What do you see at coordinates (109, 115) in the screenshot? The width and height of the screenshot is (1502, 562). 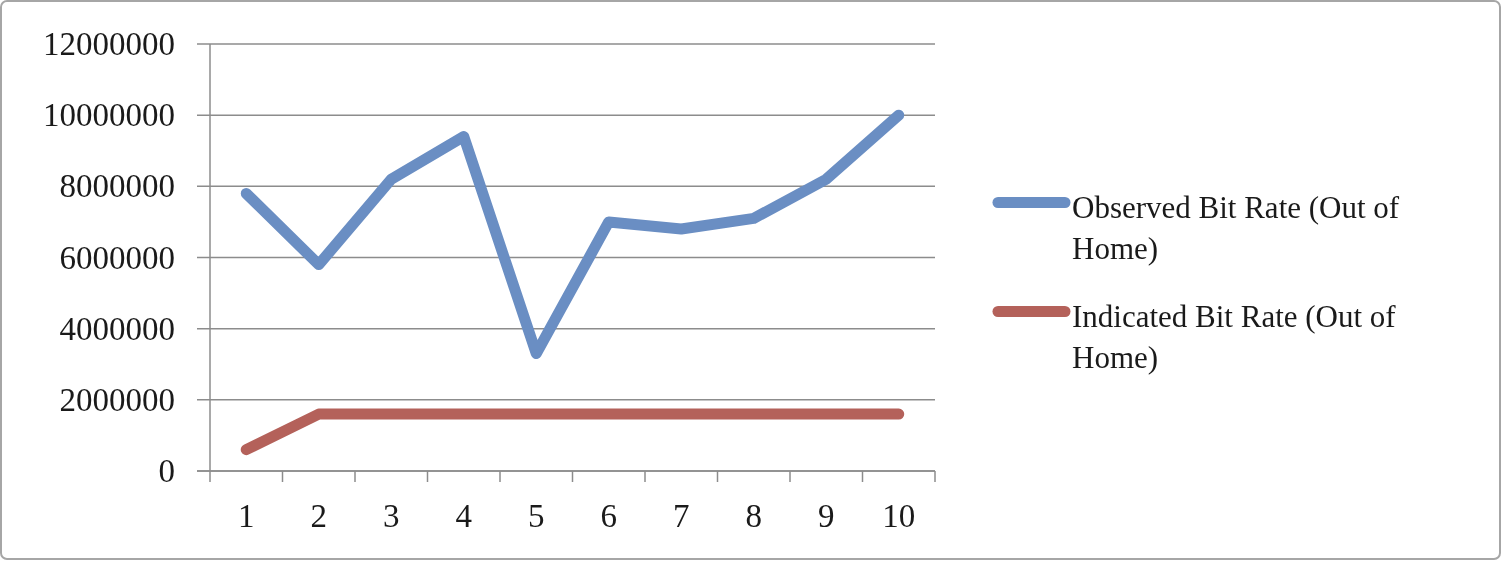 I see `y-tick-label: 10000000` at bounding box center [109, 115].